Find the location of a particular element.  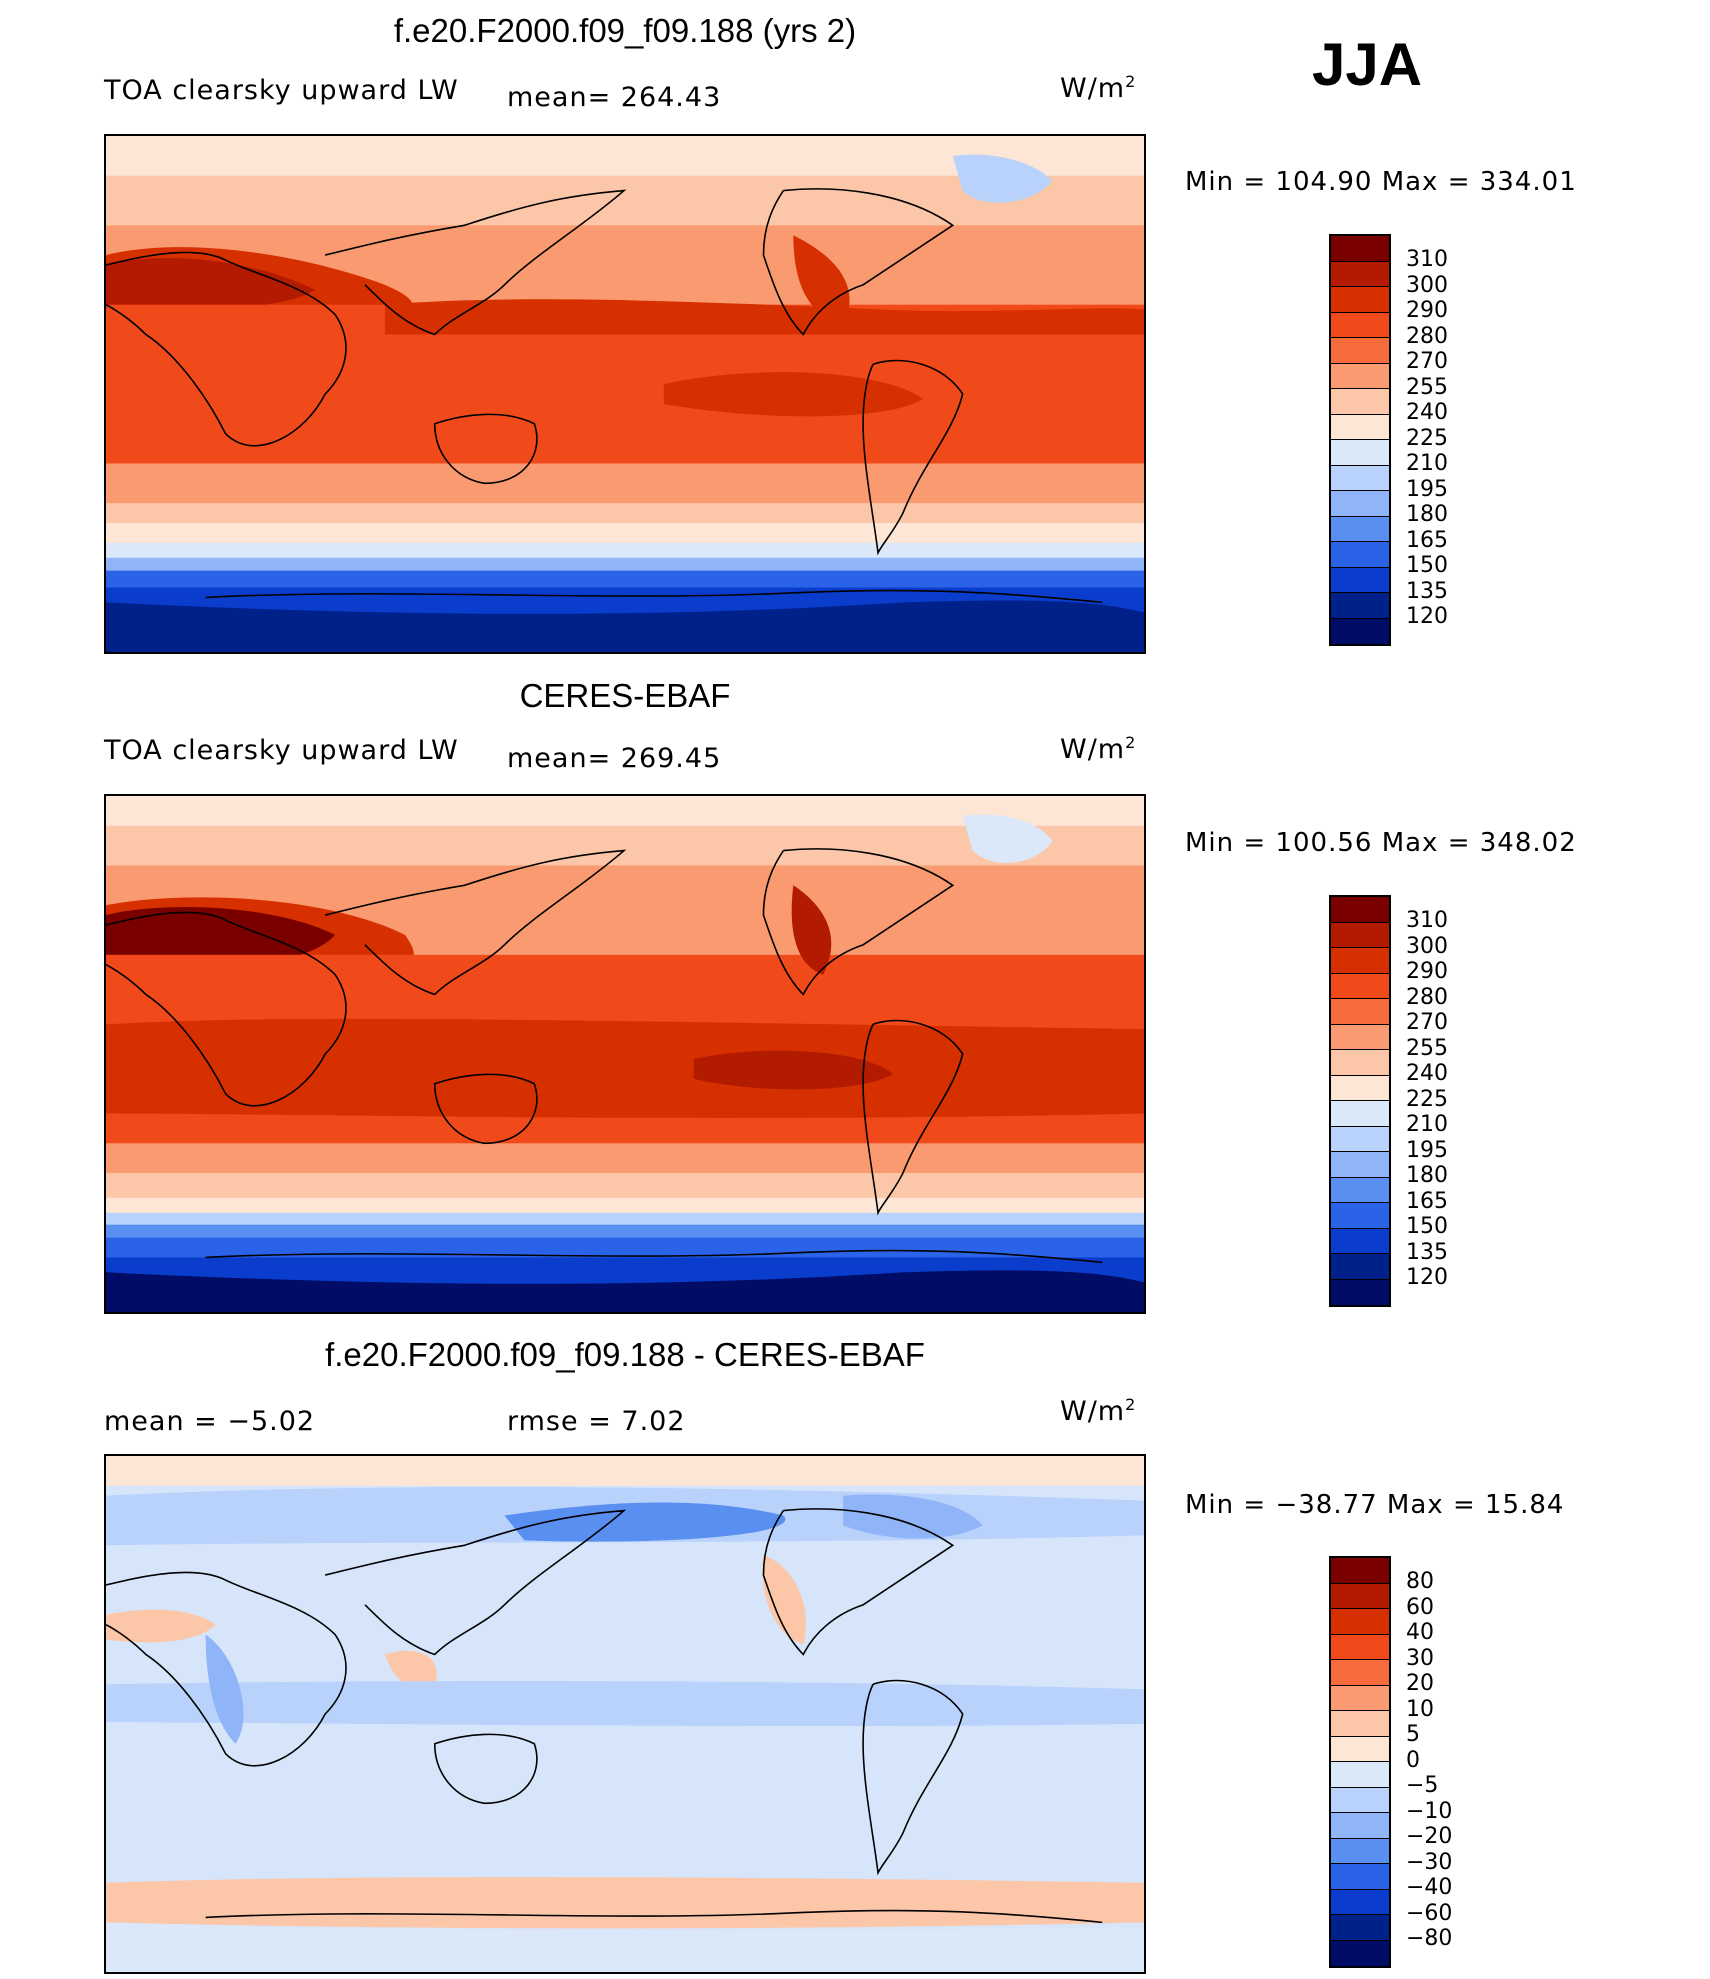

colorbar-tick-label: 80 is located at coordinates (1420, 1581).